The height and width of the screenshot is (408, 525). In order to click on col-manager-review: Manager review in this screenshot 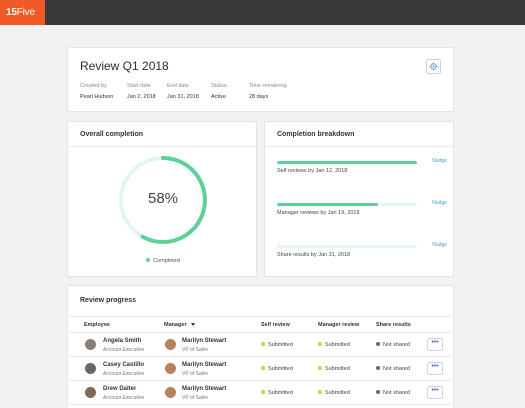, I will do `click(339, 325)`.